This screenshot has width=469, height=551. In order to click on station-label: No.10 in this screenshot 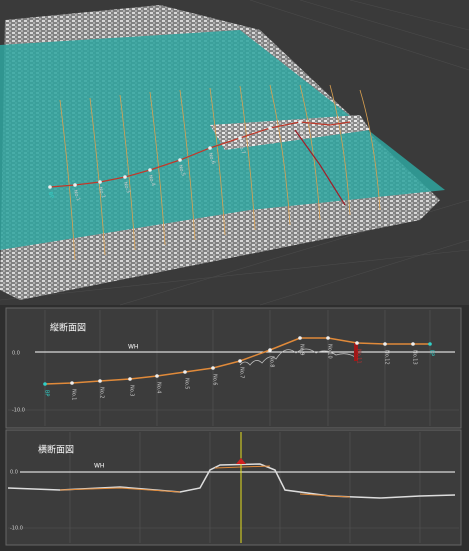, I will do `click(330, 351)`.